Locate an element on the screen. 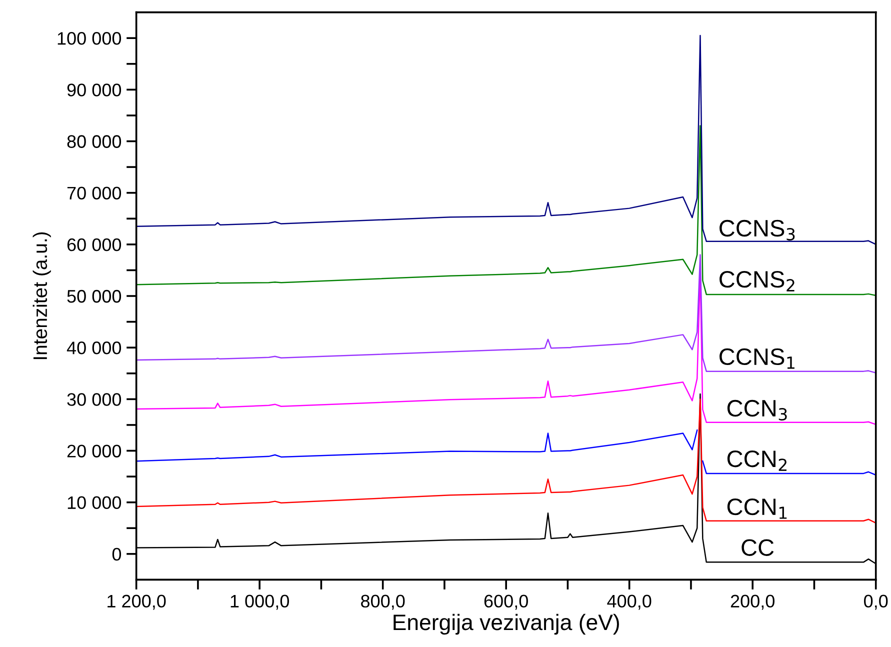 Image resolution: width=891 pixels, height=647 pixels. x-tick-label: 800,0 is located at coordinates (383, 602).